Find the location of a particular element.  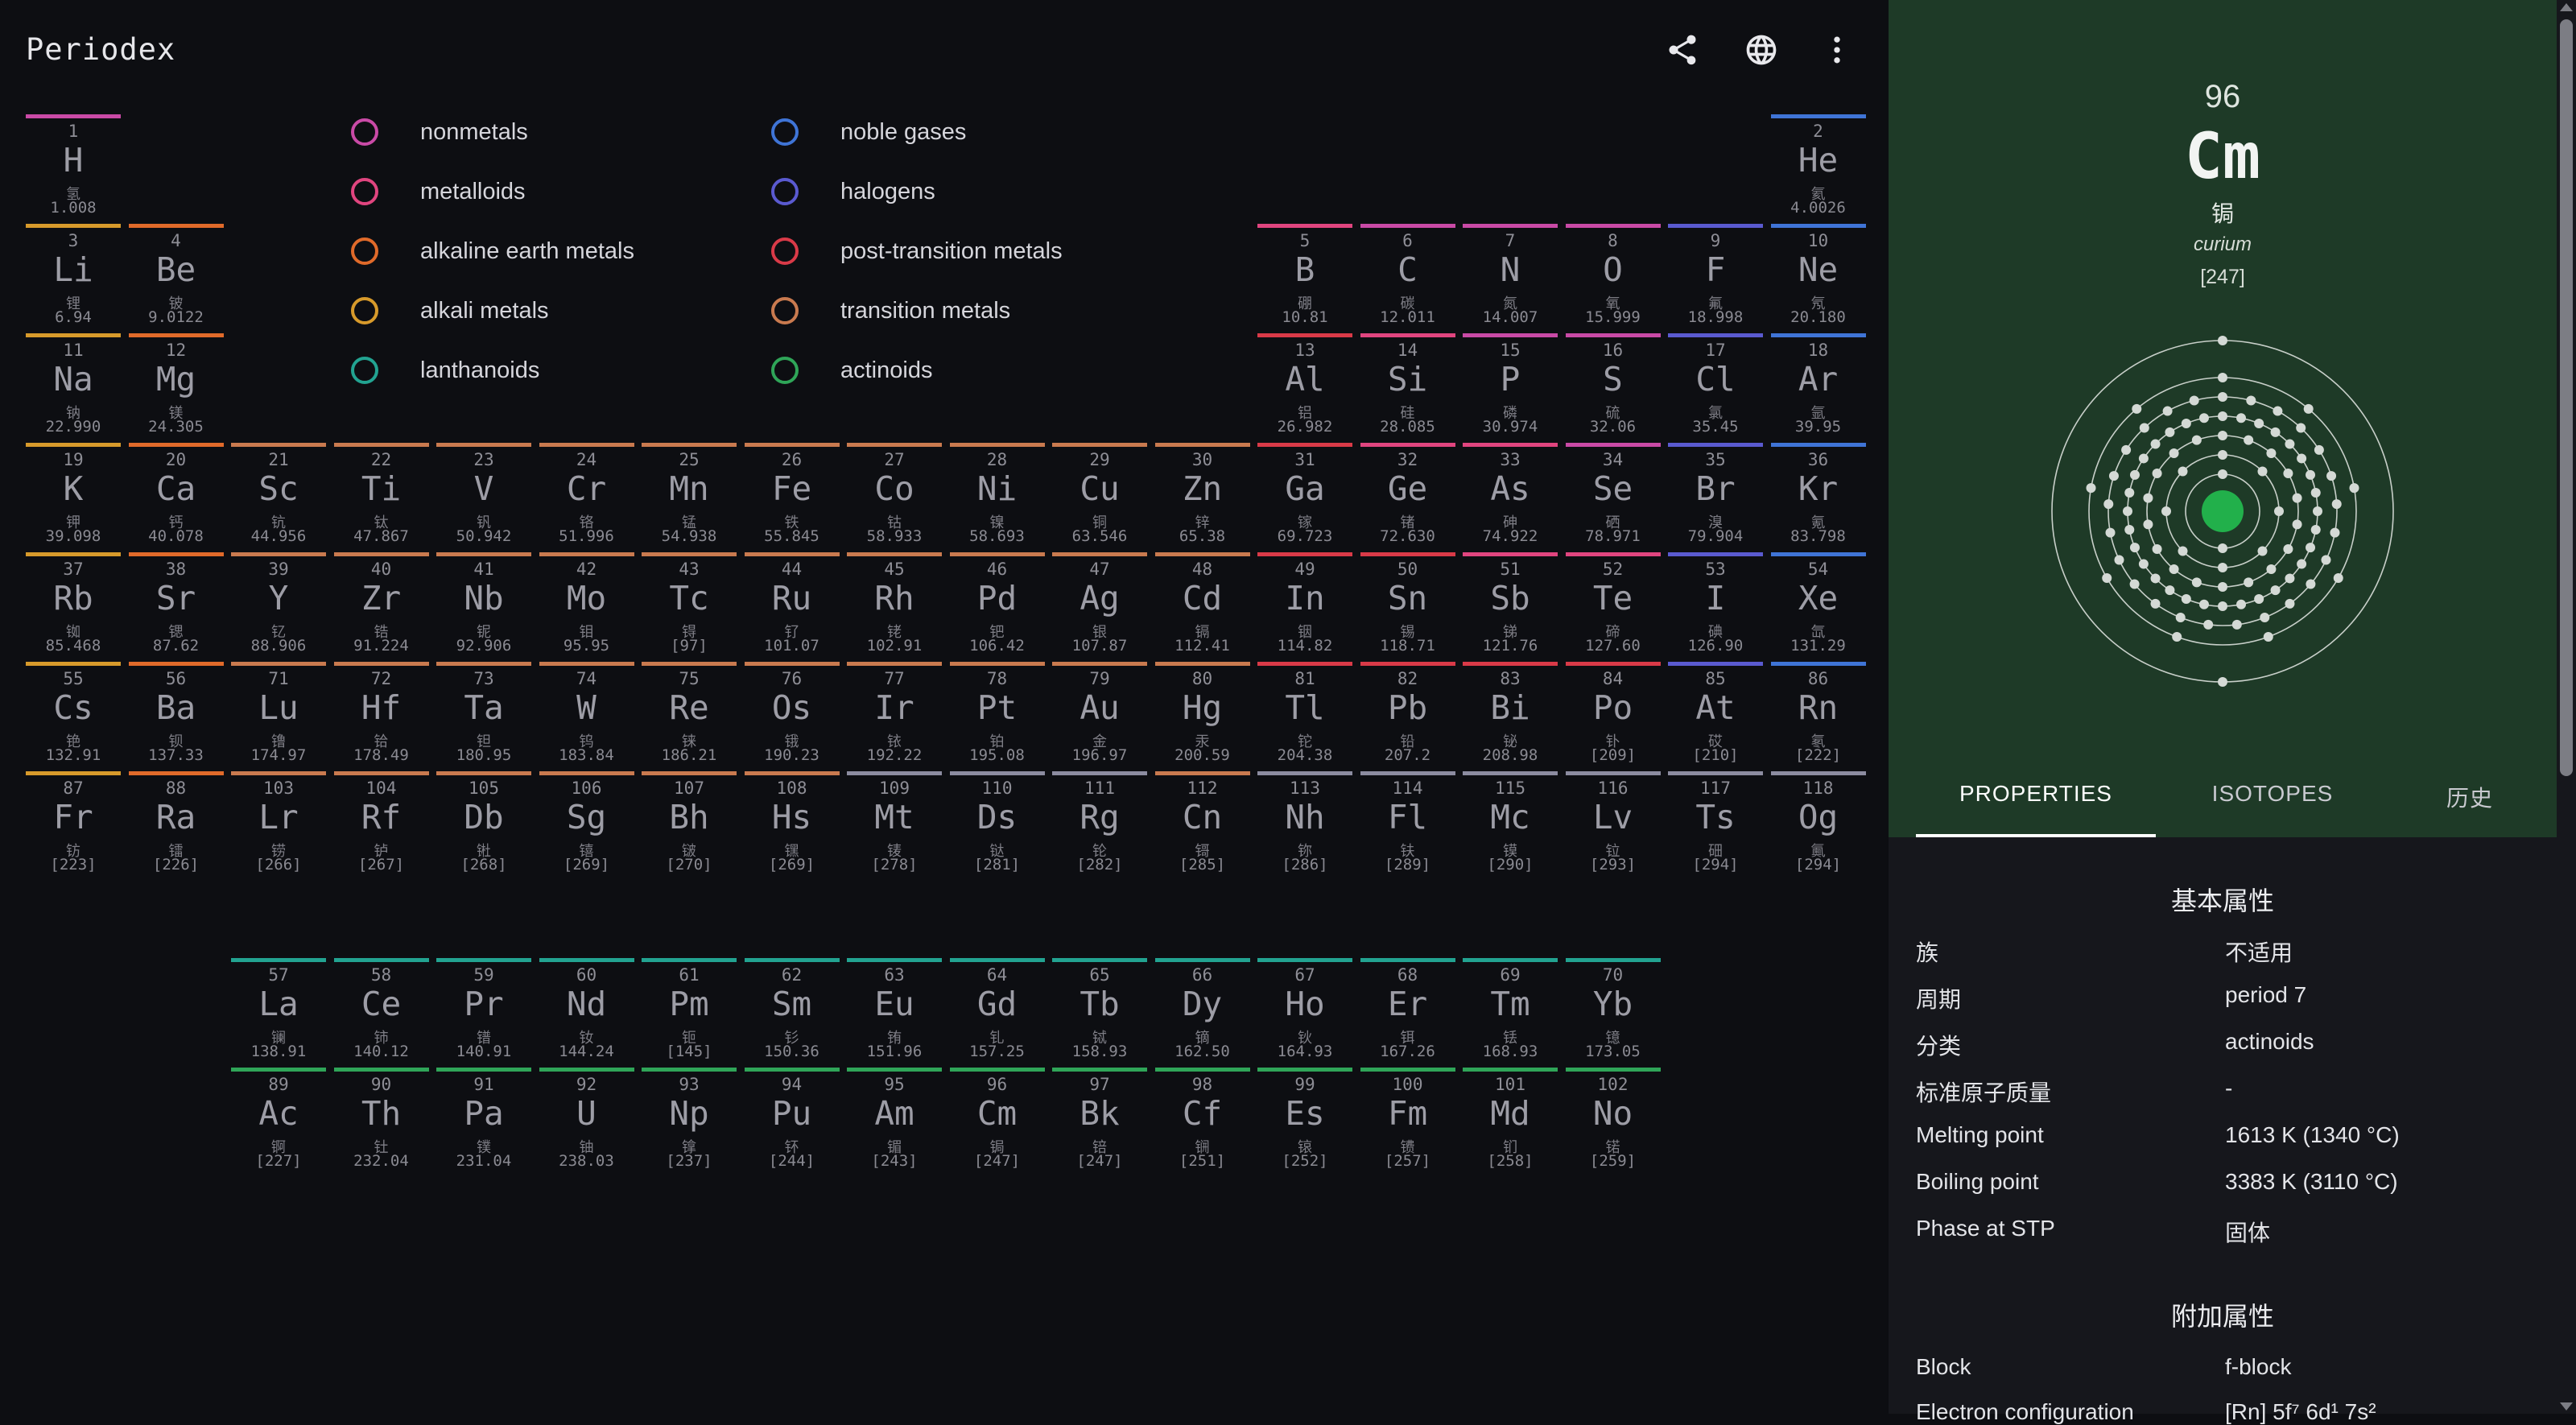

element-cell: 115 Mc 镆 [290] is located at coordinates (1510, 822).